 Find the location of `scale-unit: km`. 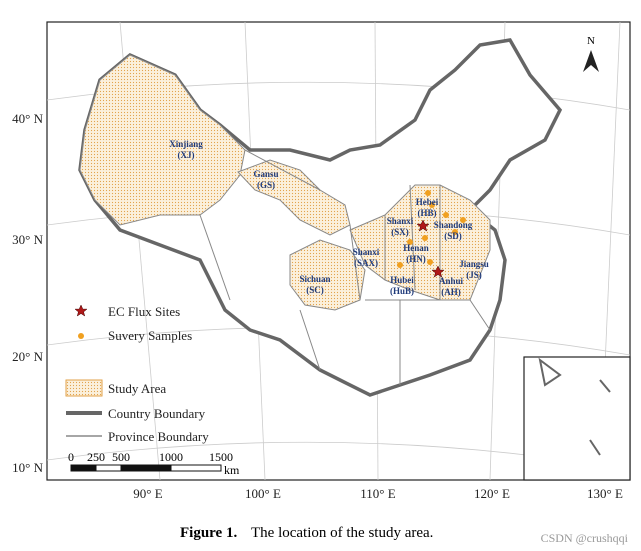

scale-unit: km is located at coordinates (232, 470).